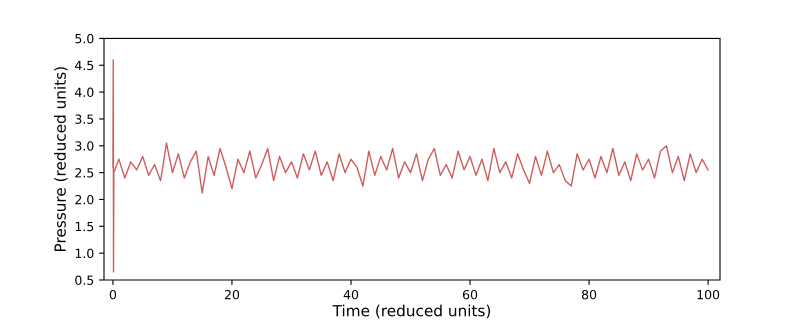 The image size is (800, 320). Describe the element at coordinates (85, 227) in the screenshot. I see `y-tick-label: 1.5` at that location.